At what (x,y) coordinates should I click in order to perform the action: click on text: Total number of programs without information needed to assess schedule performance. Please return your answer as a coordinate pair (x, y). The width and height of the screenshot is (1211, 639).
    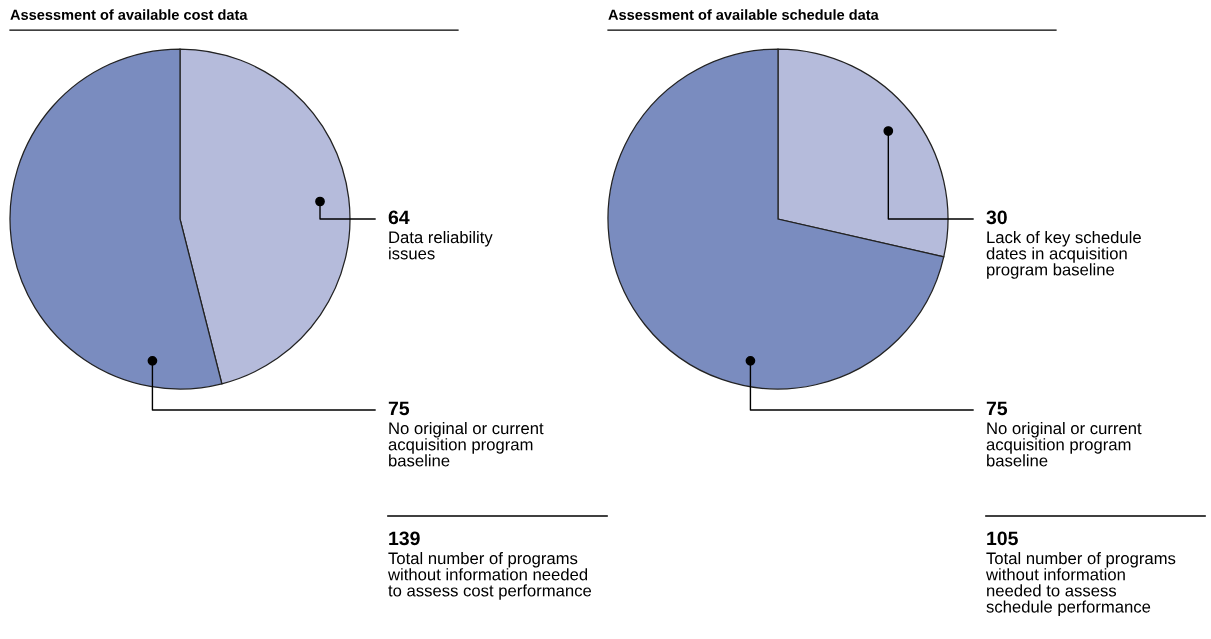
    Looking at the image, I should click on (1080, 584).